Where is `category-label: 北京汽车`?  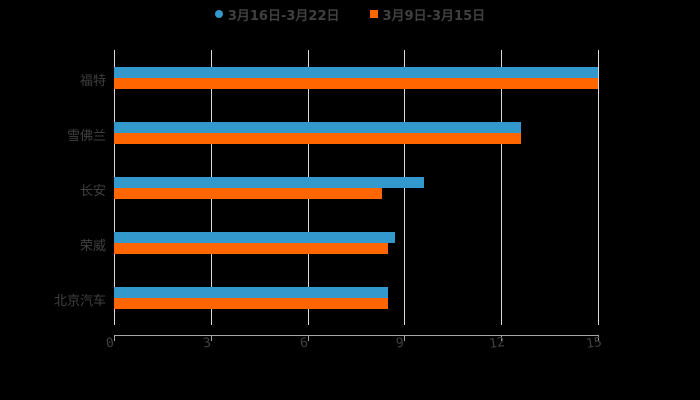 category-label: 北京汽车 is located at coordinates (79, 301).